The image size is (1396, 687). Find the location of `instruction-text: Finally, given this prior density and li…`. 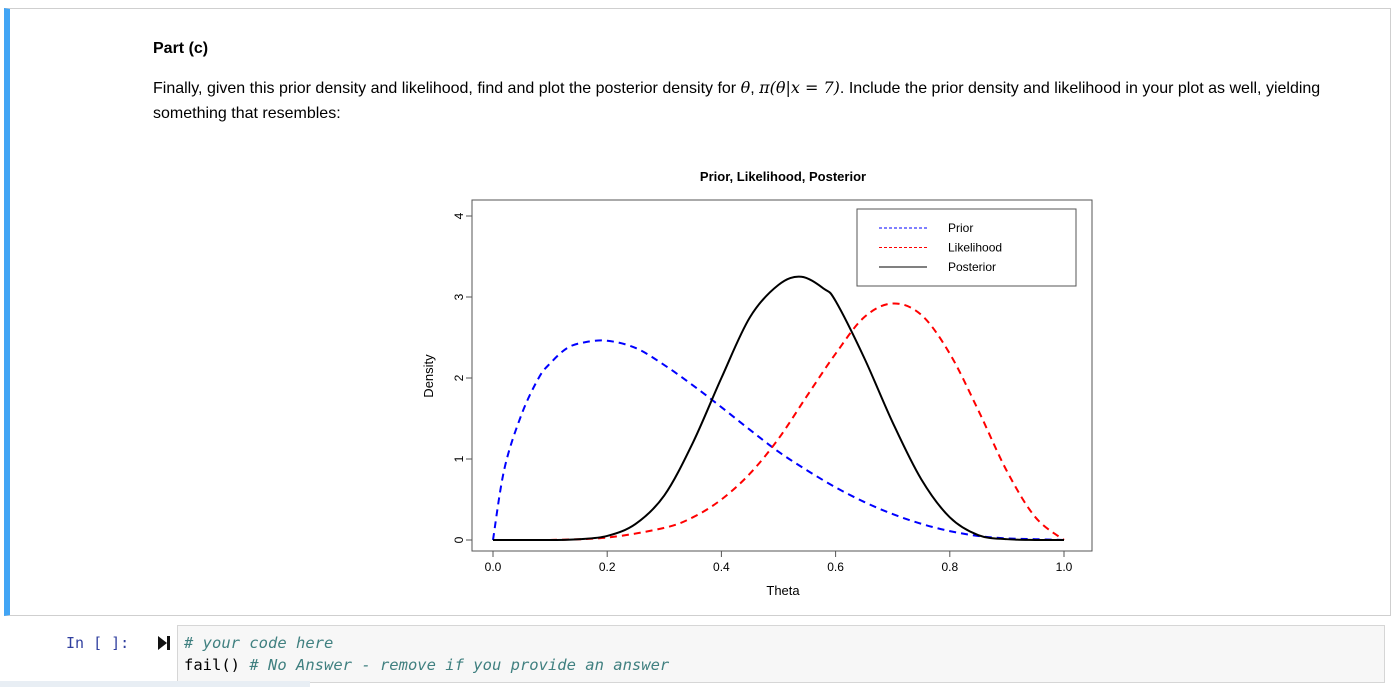

instruction-text: Finally, given this prior density and li… is located at coordinates (737, 100).